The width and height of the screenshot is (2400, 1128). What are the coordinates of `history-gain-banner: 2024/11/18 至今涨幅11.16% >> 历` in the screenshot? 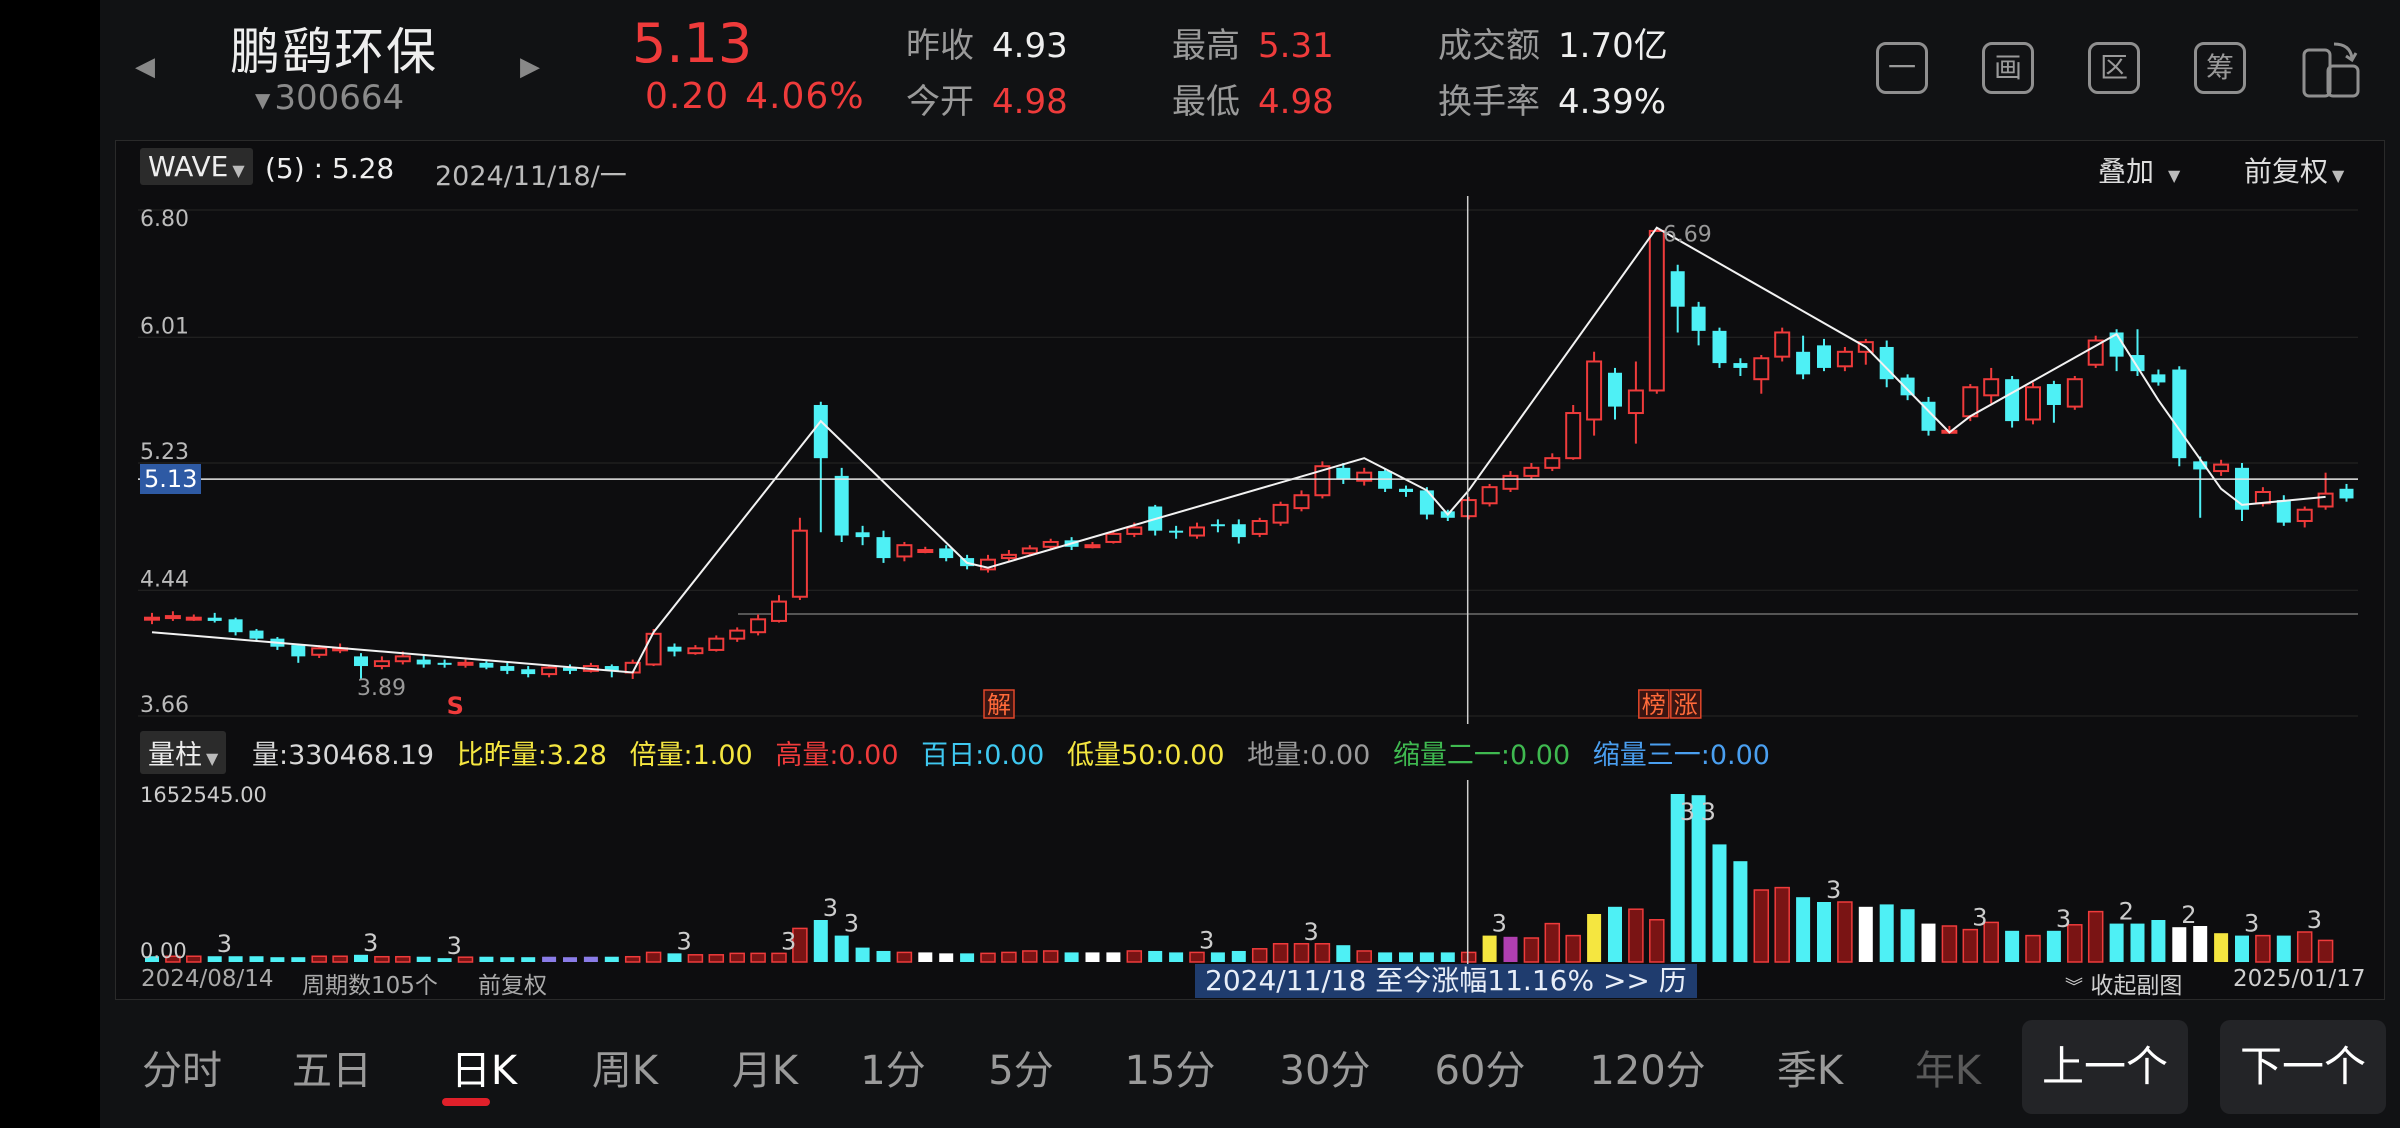 It's located at (1446, 981).